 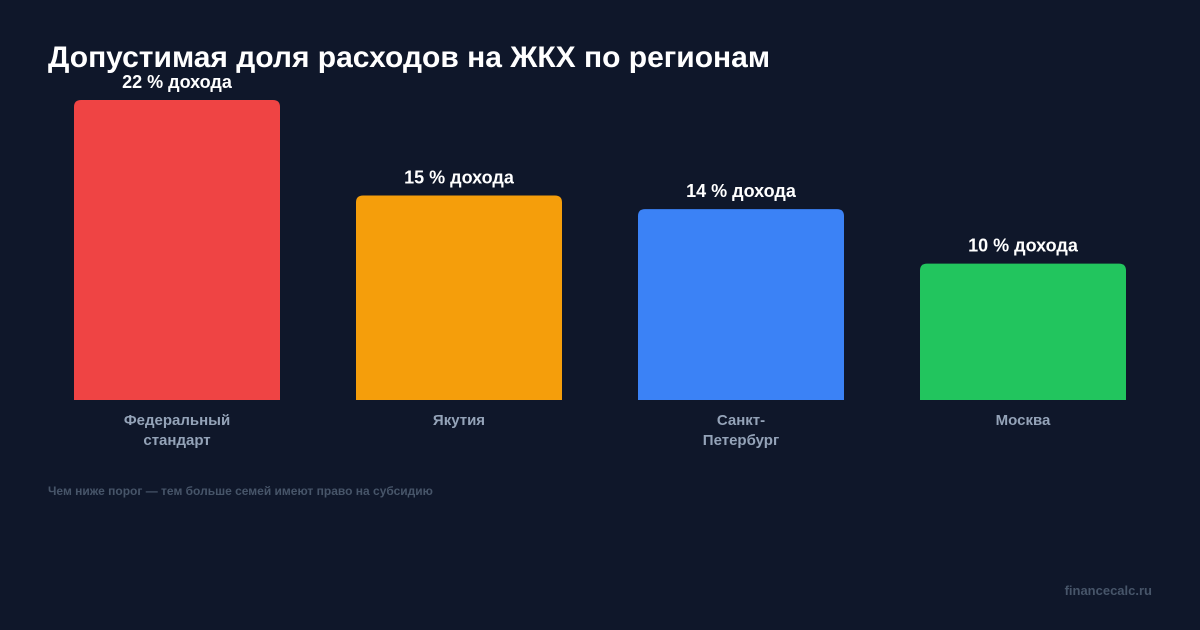 I want to click on category-label-1-line-1: Федеральный, so click(x=177, y=420).